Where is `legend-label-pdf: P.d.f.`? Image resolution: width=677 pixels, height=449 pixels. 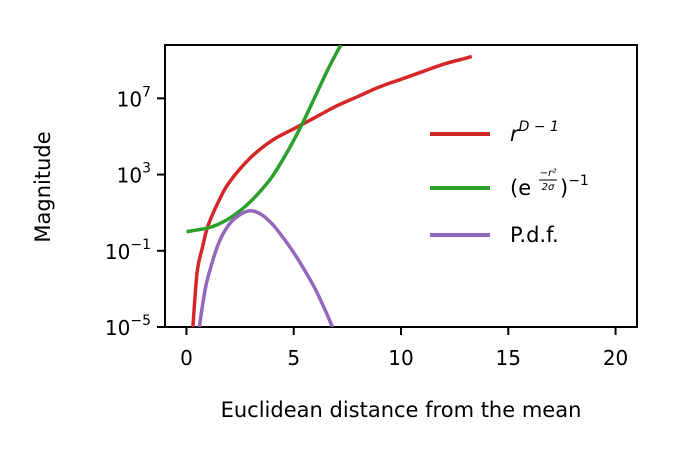
legend-label-pdf: P.d.f. is located at coordinates (534, 235).